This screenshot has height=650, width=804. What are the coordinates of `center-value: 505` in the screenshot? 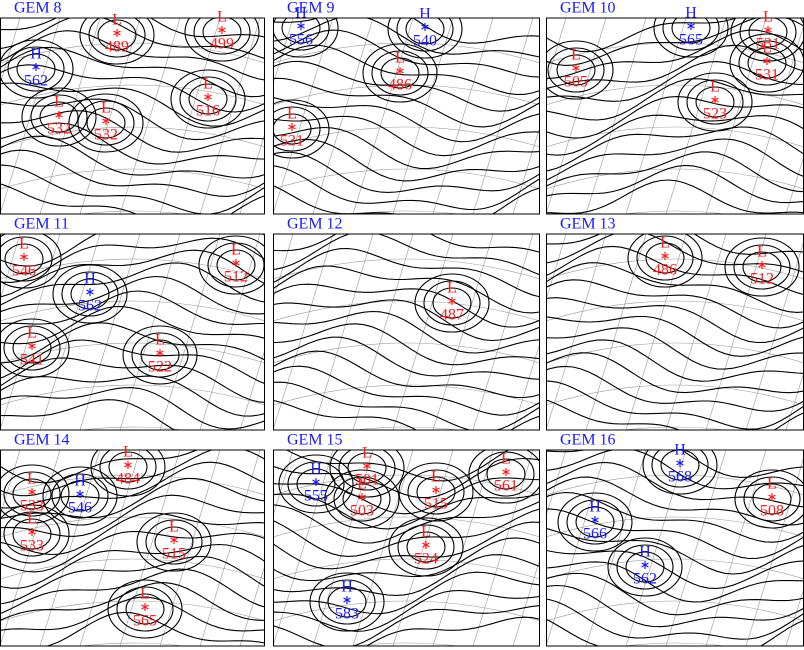 It's located at (576, 82).